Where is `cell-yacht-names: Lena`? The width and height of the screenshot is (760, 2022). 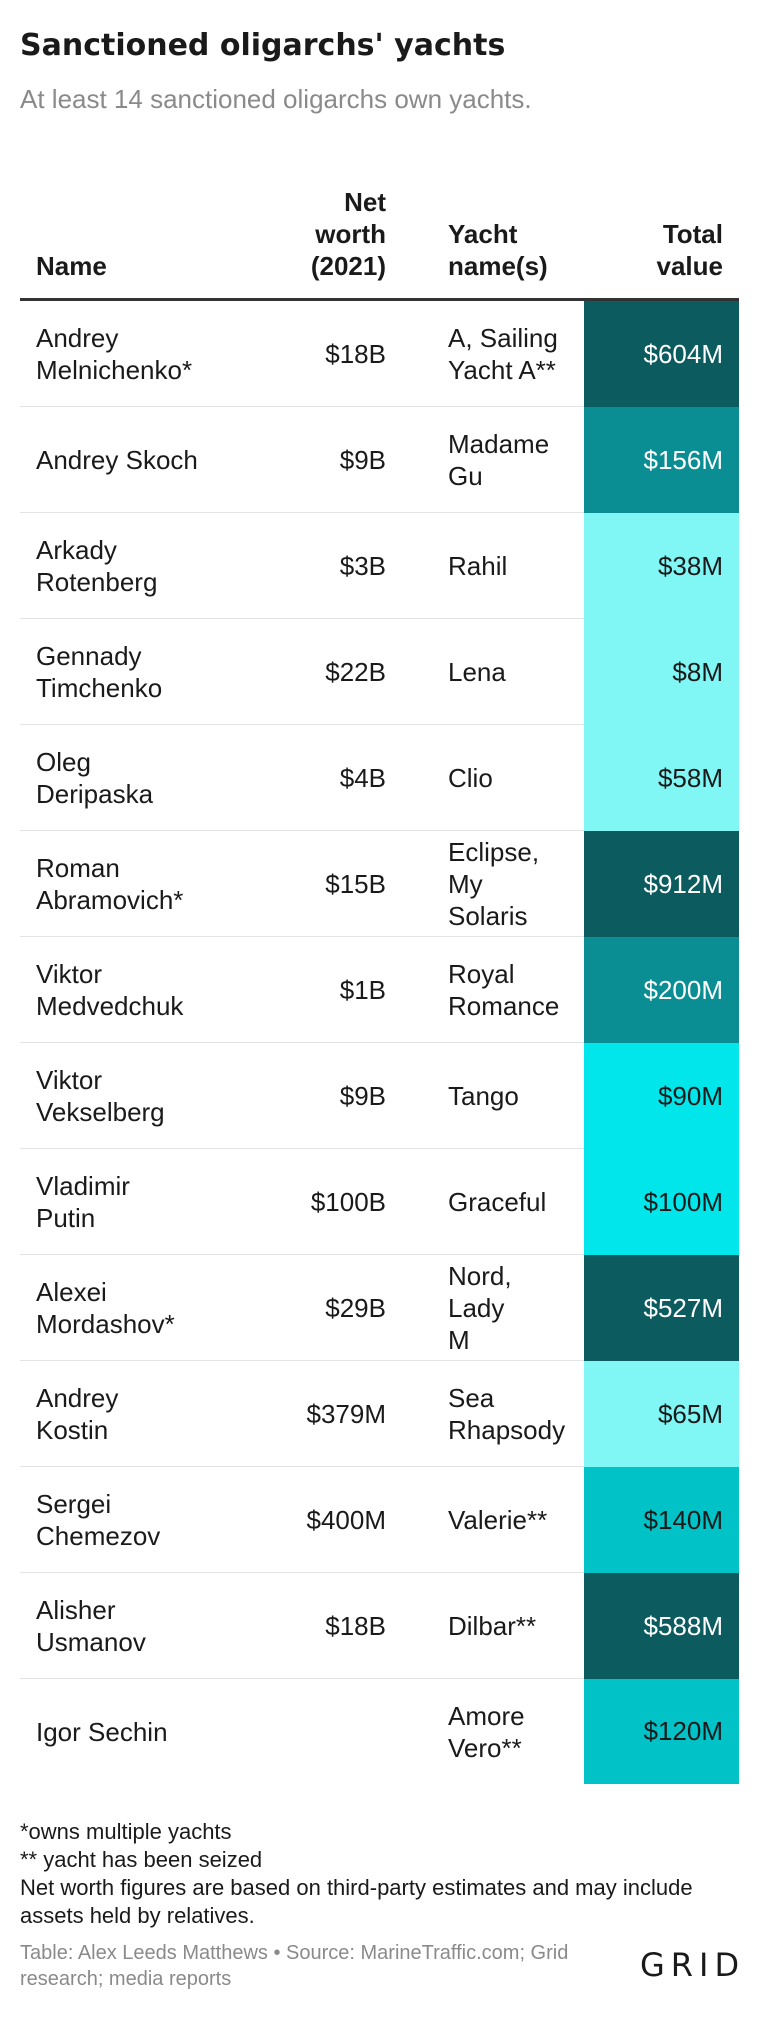
cell-yacht-names: Lena is located at coordinates (488, 671).